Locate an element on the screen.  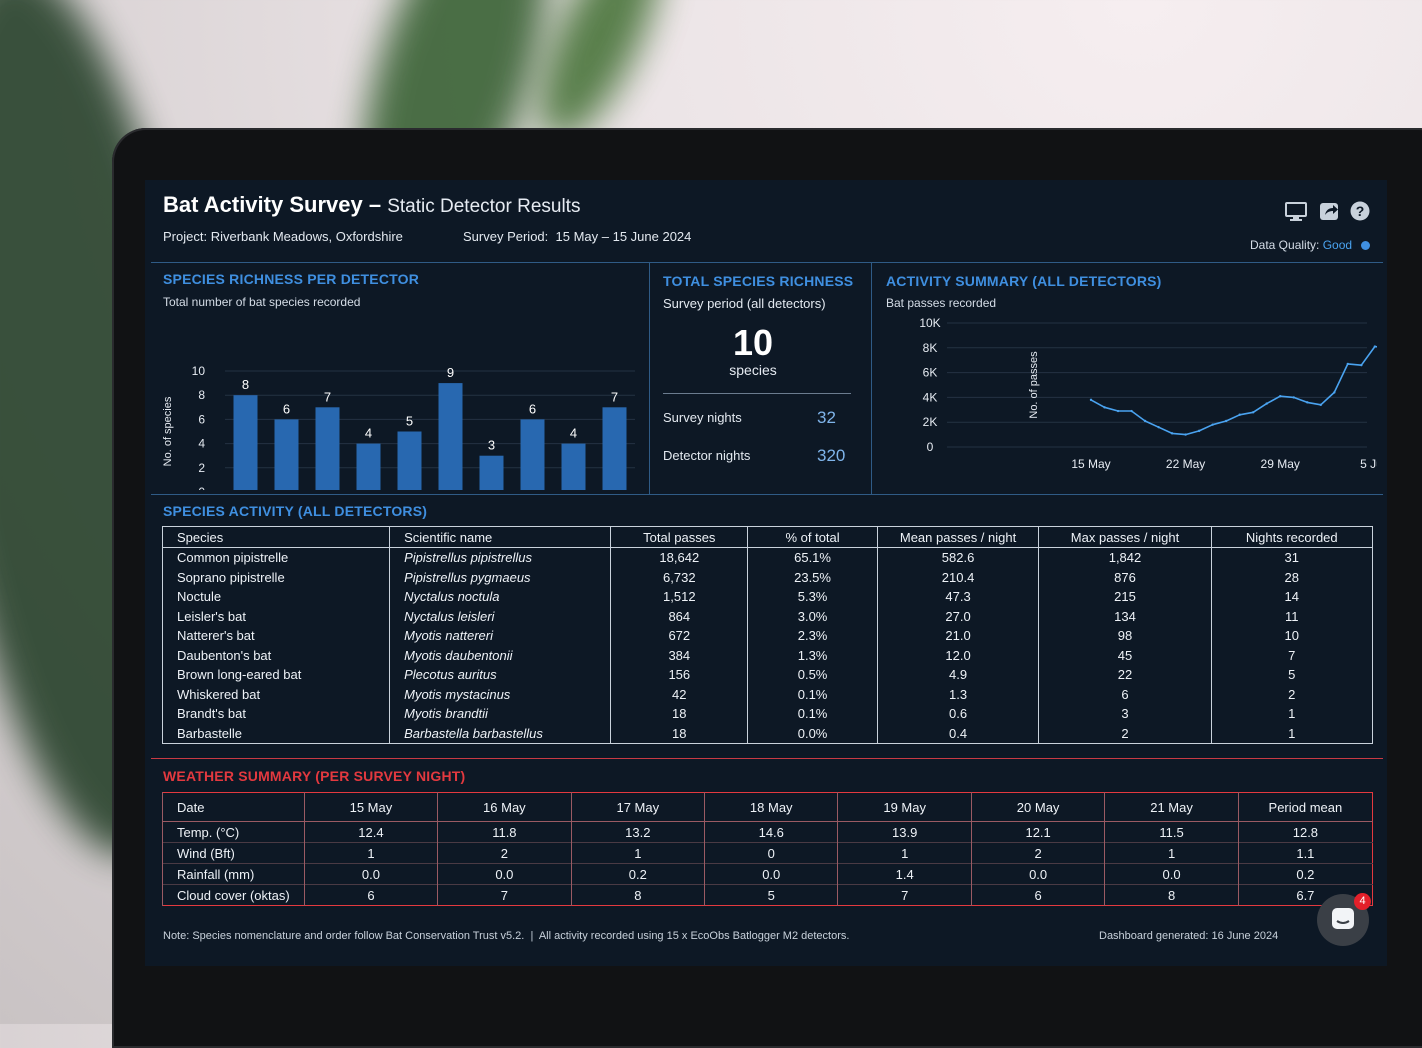
weather-column-header: Date is located at coordinates (233, 807).